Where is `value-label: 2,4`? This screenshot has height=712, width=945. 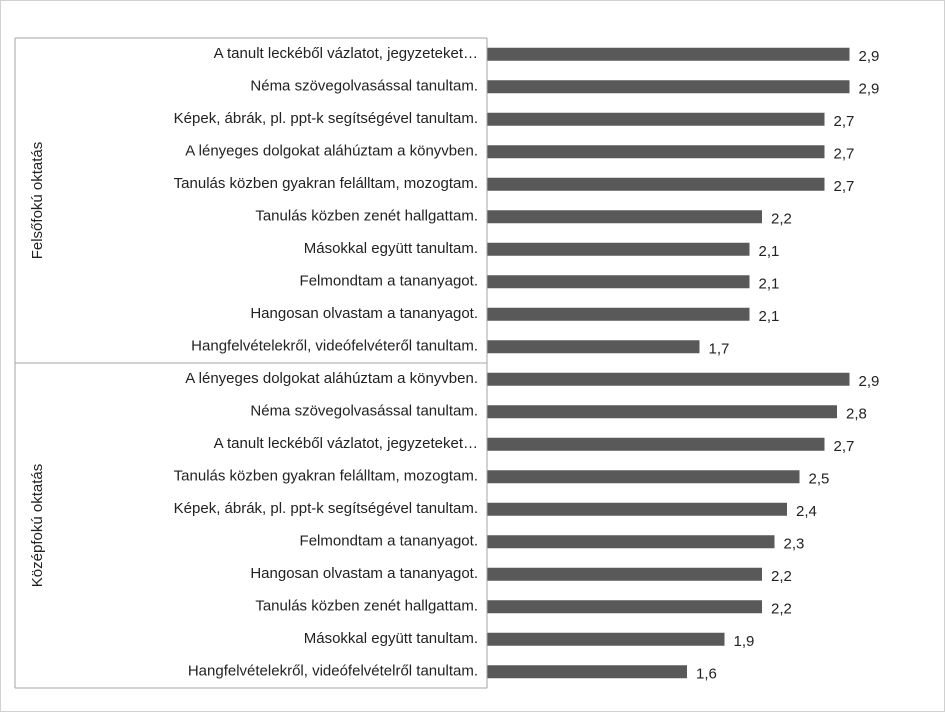 value-label: 2,4 is located at coordinates (806, 511).